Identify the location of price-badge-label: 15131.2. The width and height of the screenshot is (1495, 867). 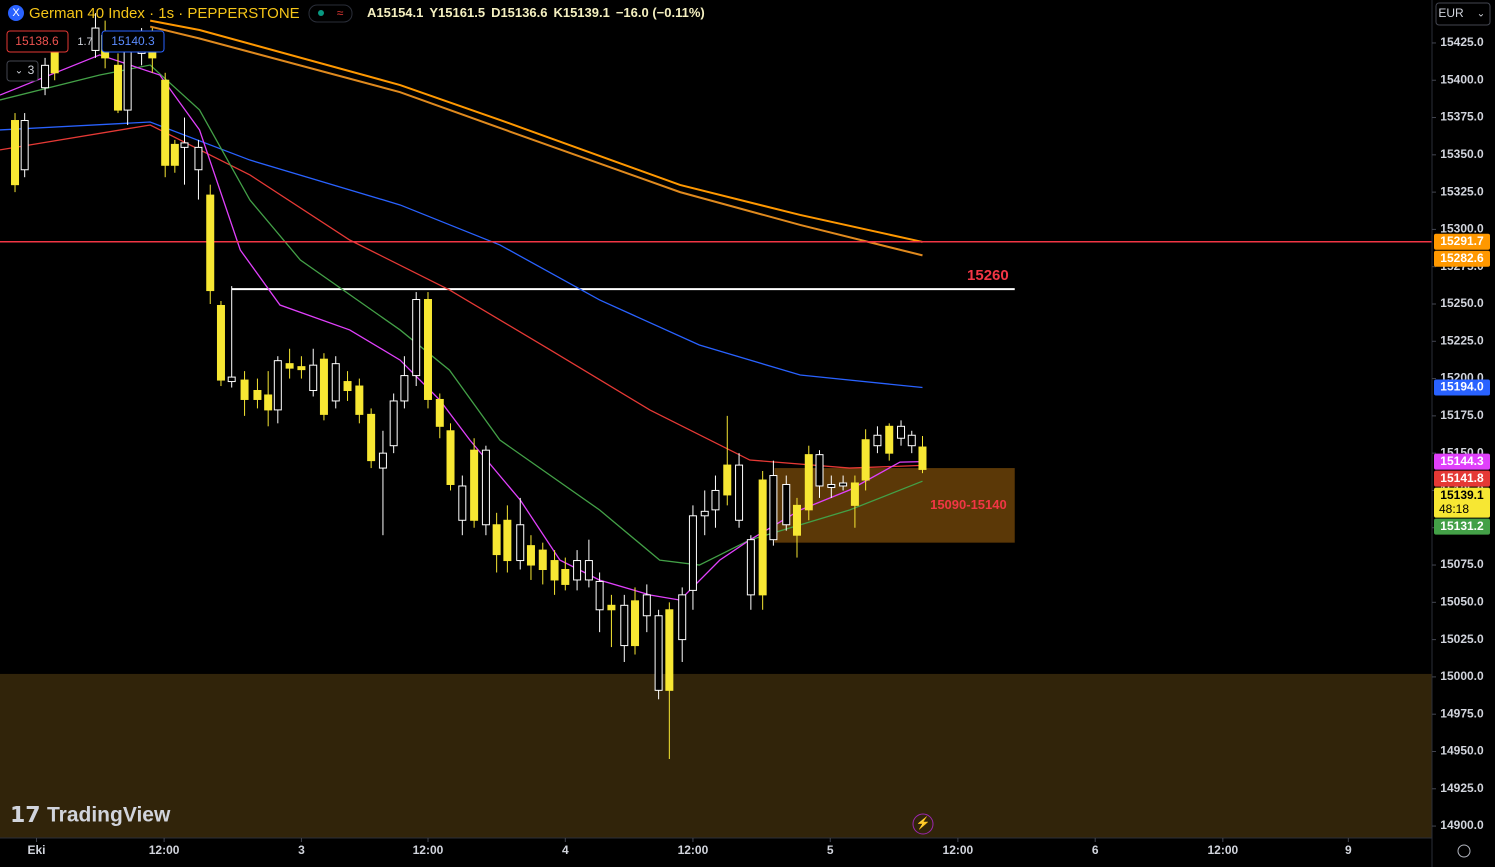
(1462, 526).